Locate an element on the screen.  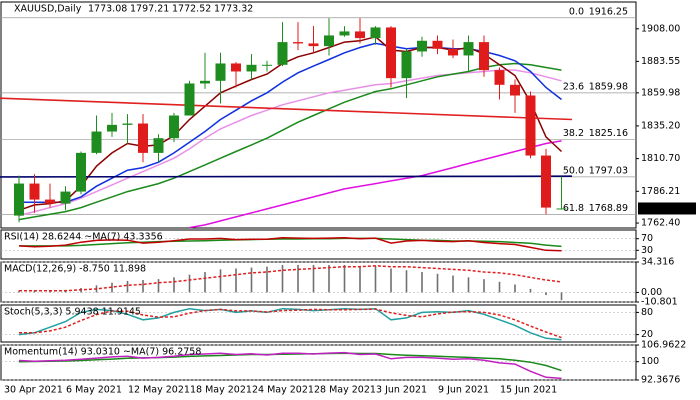
x-tick-label: 15 Jun 2021 is located at coordinates (528, 390).